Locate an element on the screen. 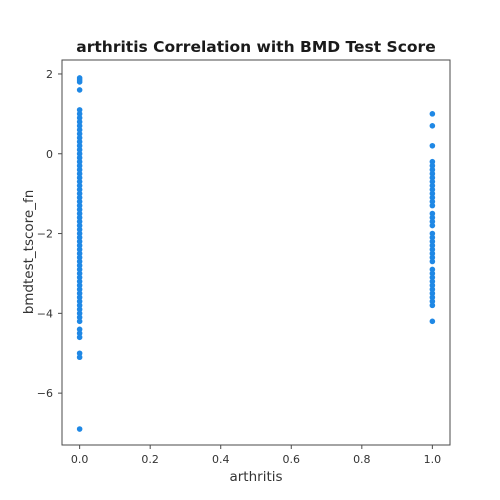 This screenshot has width=500, height=500. y-tick-label: −6 is located at coordinates (45, 393).